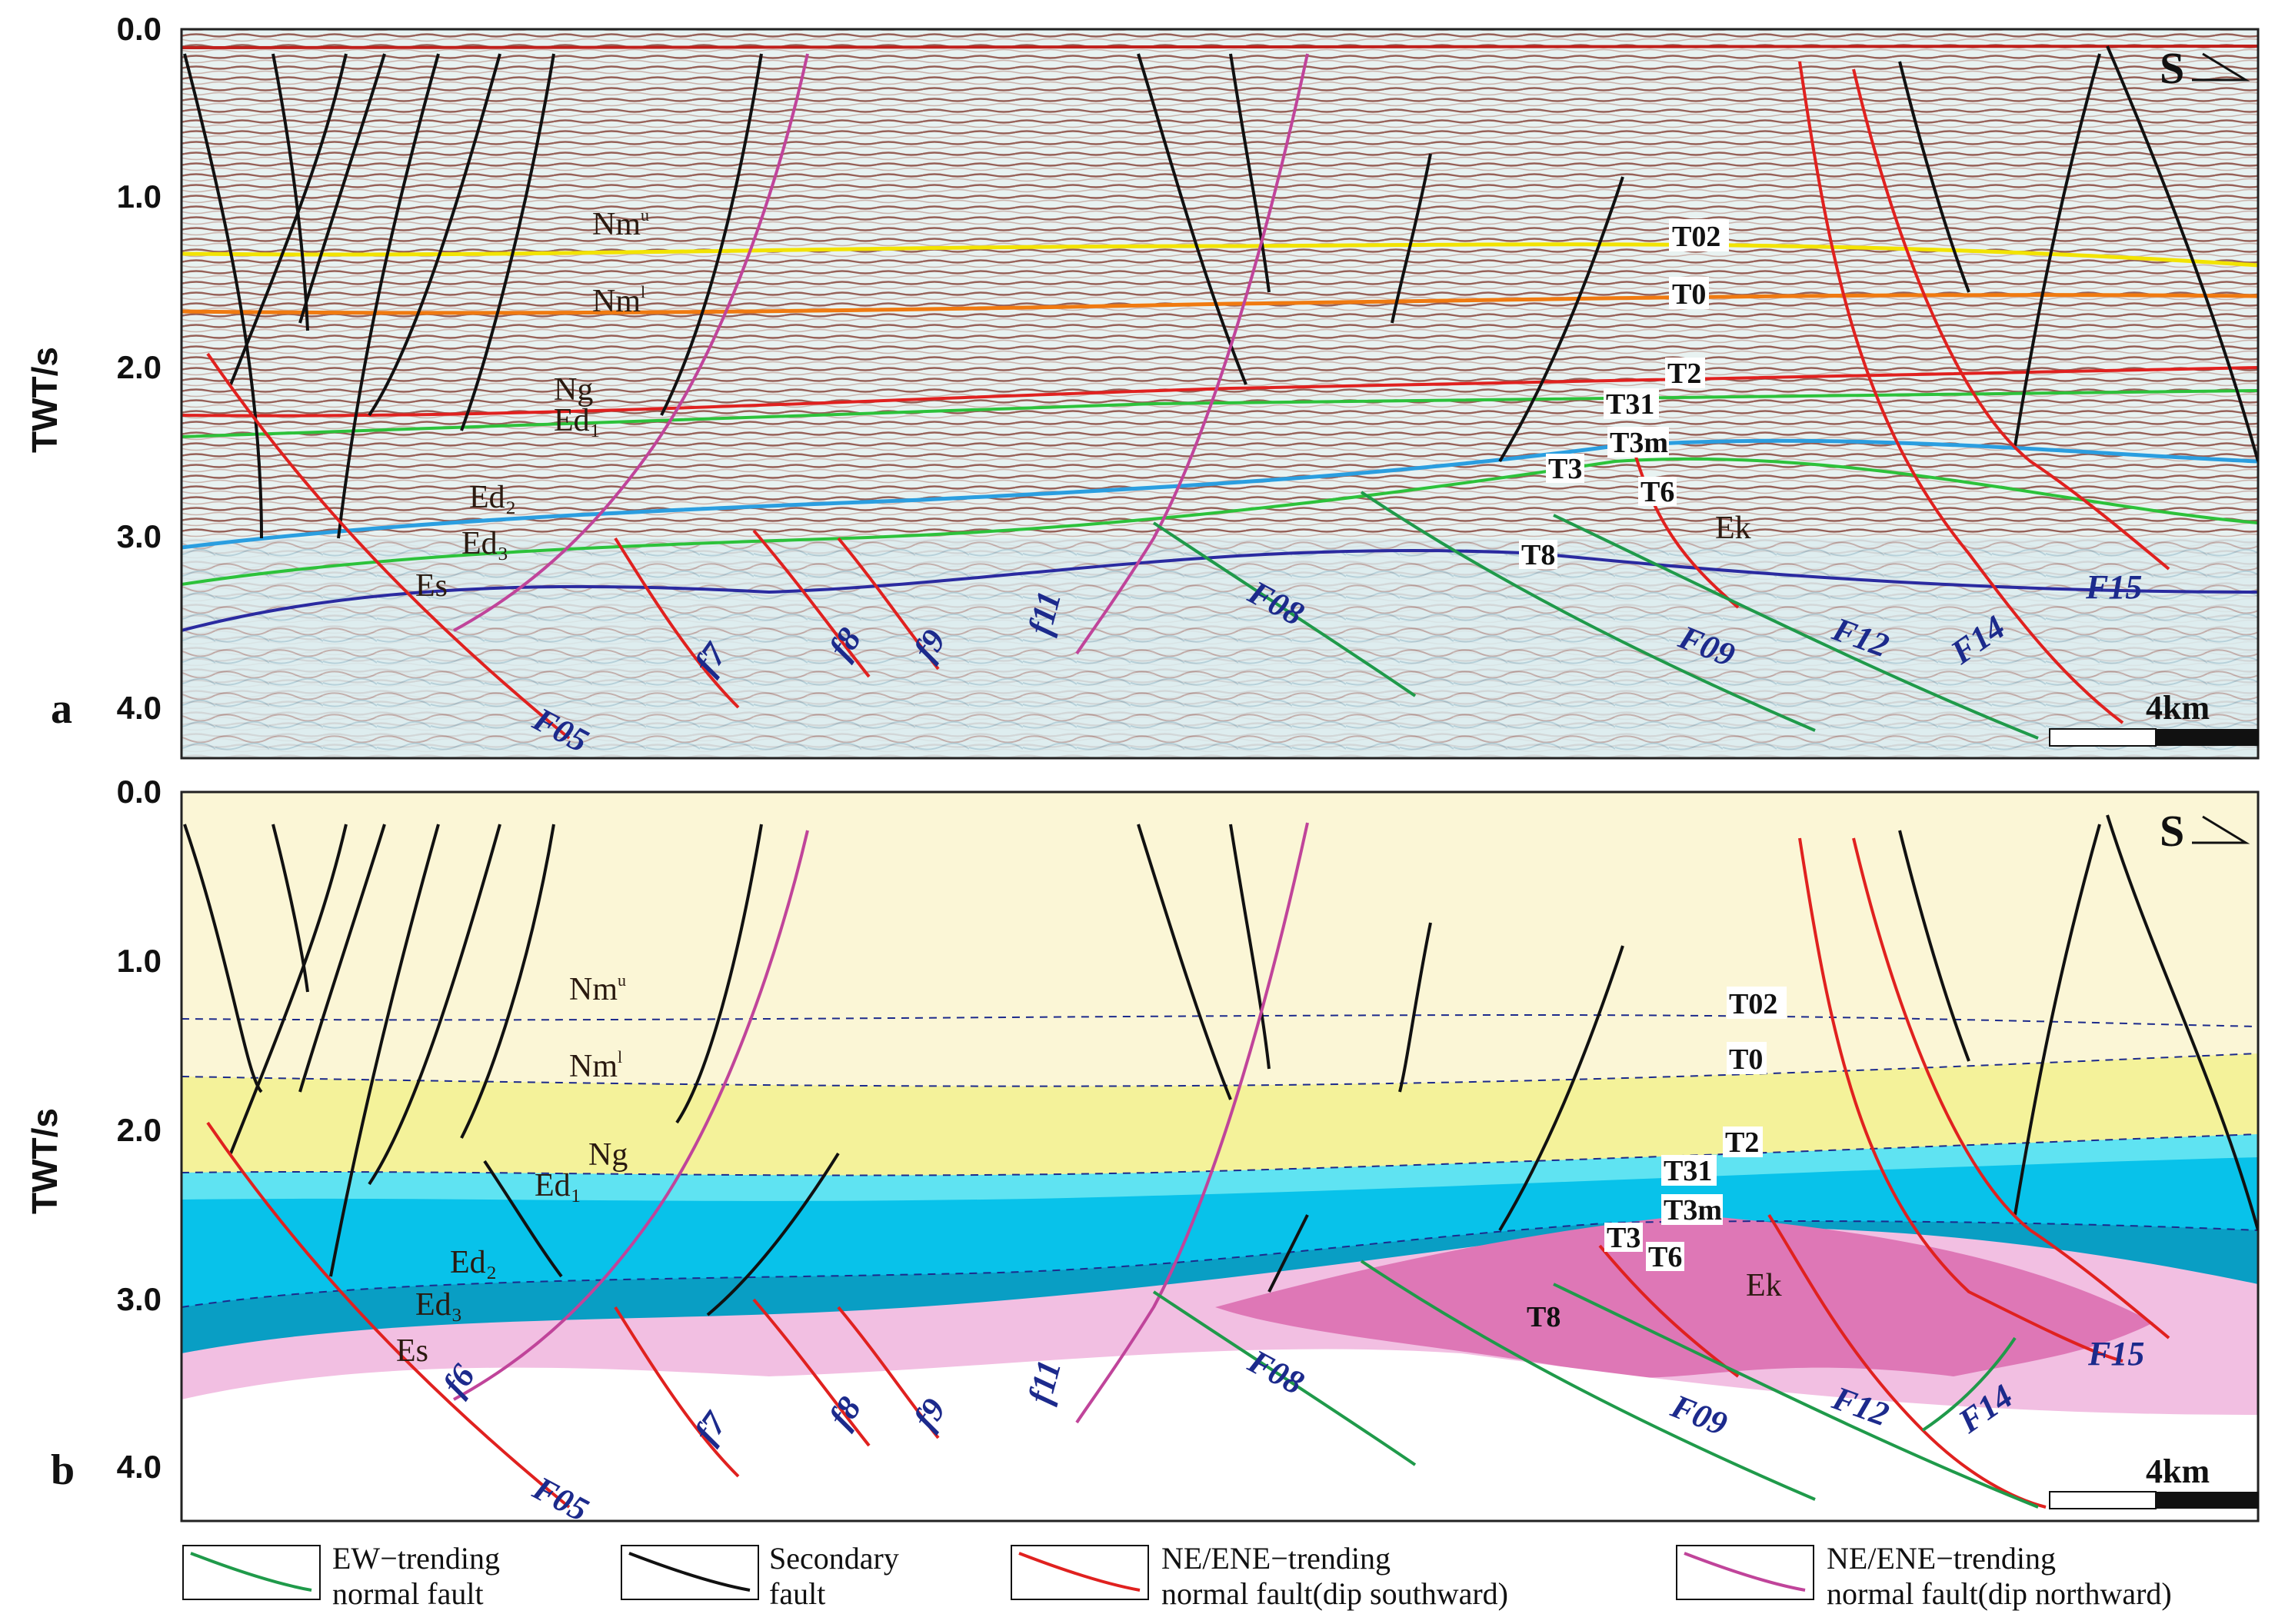  Describe the element at coordinates (834, 1558) in the screenshot. I see `legend-line1: Secondary` at that location.